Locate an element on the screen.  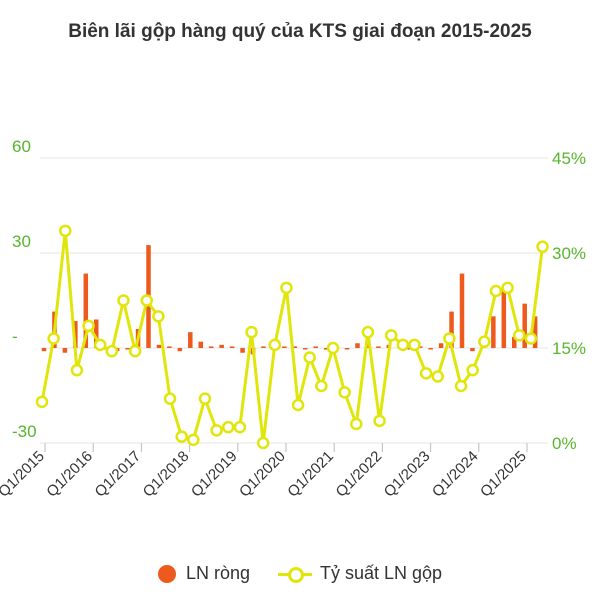
legend-item-ln-rong: LN ròng is located at coordinates (203, 573).